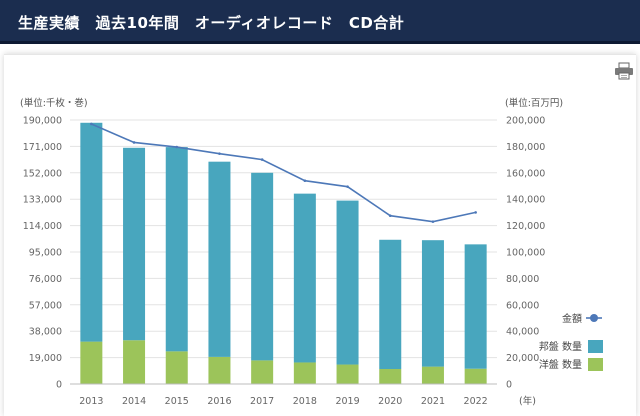  I want to click on amount-point-2015, so click(177, 147).